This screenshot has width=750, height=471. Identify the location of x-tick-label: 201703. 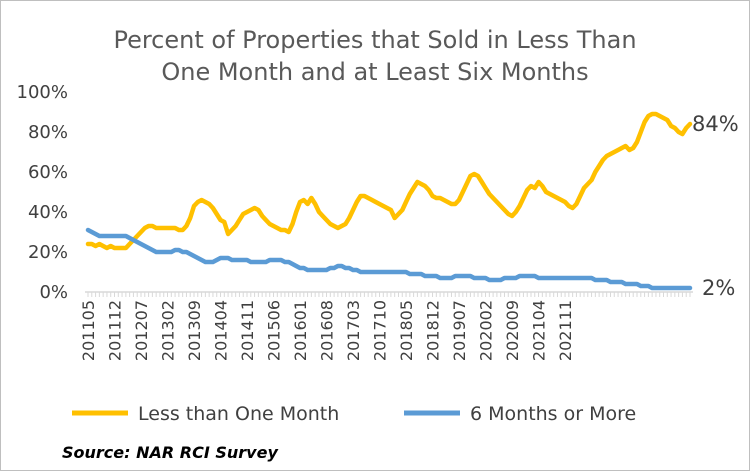
(353, 330).